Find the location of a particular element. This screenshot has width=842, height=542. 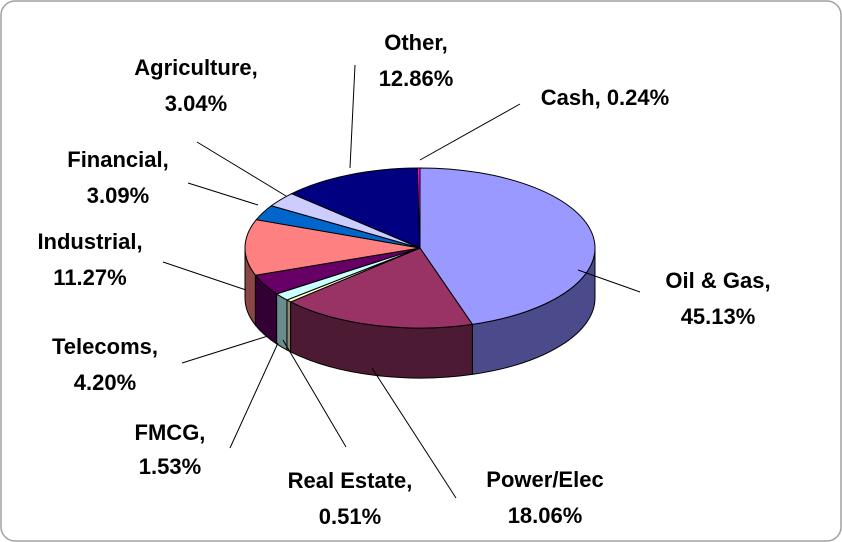

label-financial-value: 3.09% is located at coordinates (118, 195).